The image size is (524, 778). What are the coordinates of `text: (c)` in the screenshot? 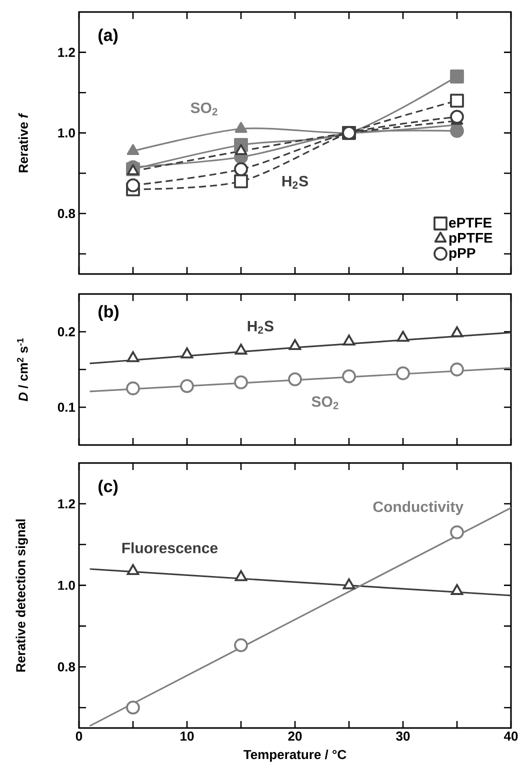 It's located at (108, 488).